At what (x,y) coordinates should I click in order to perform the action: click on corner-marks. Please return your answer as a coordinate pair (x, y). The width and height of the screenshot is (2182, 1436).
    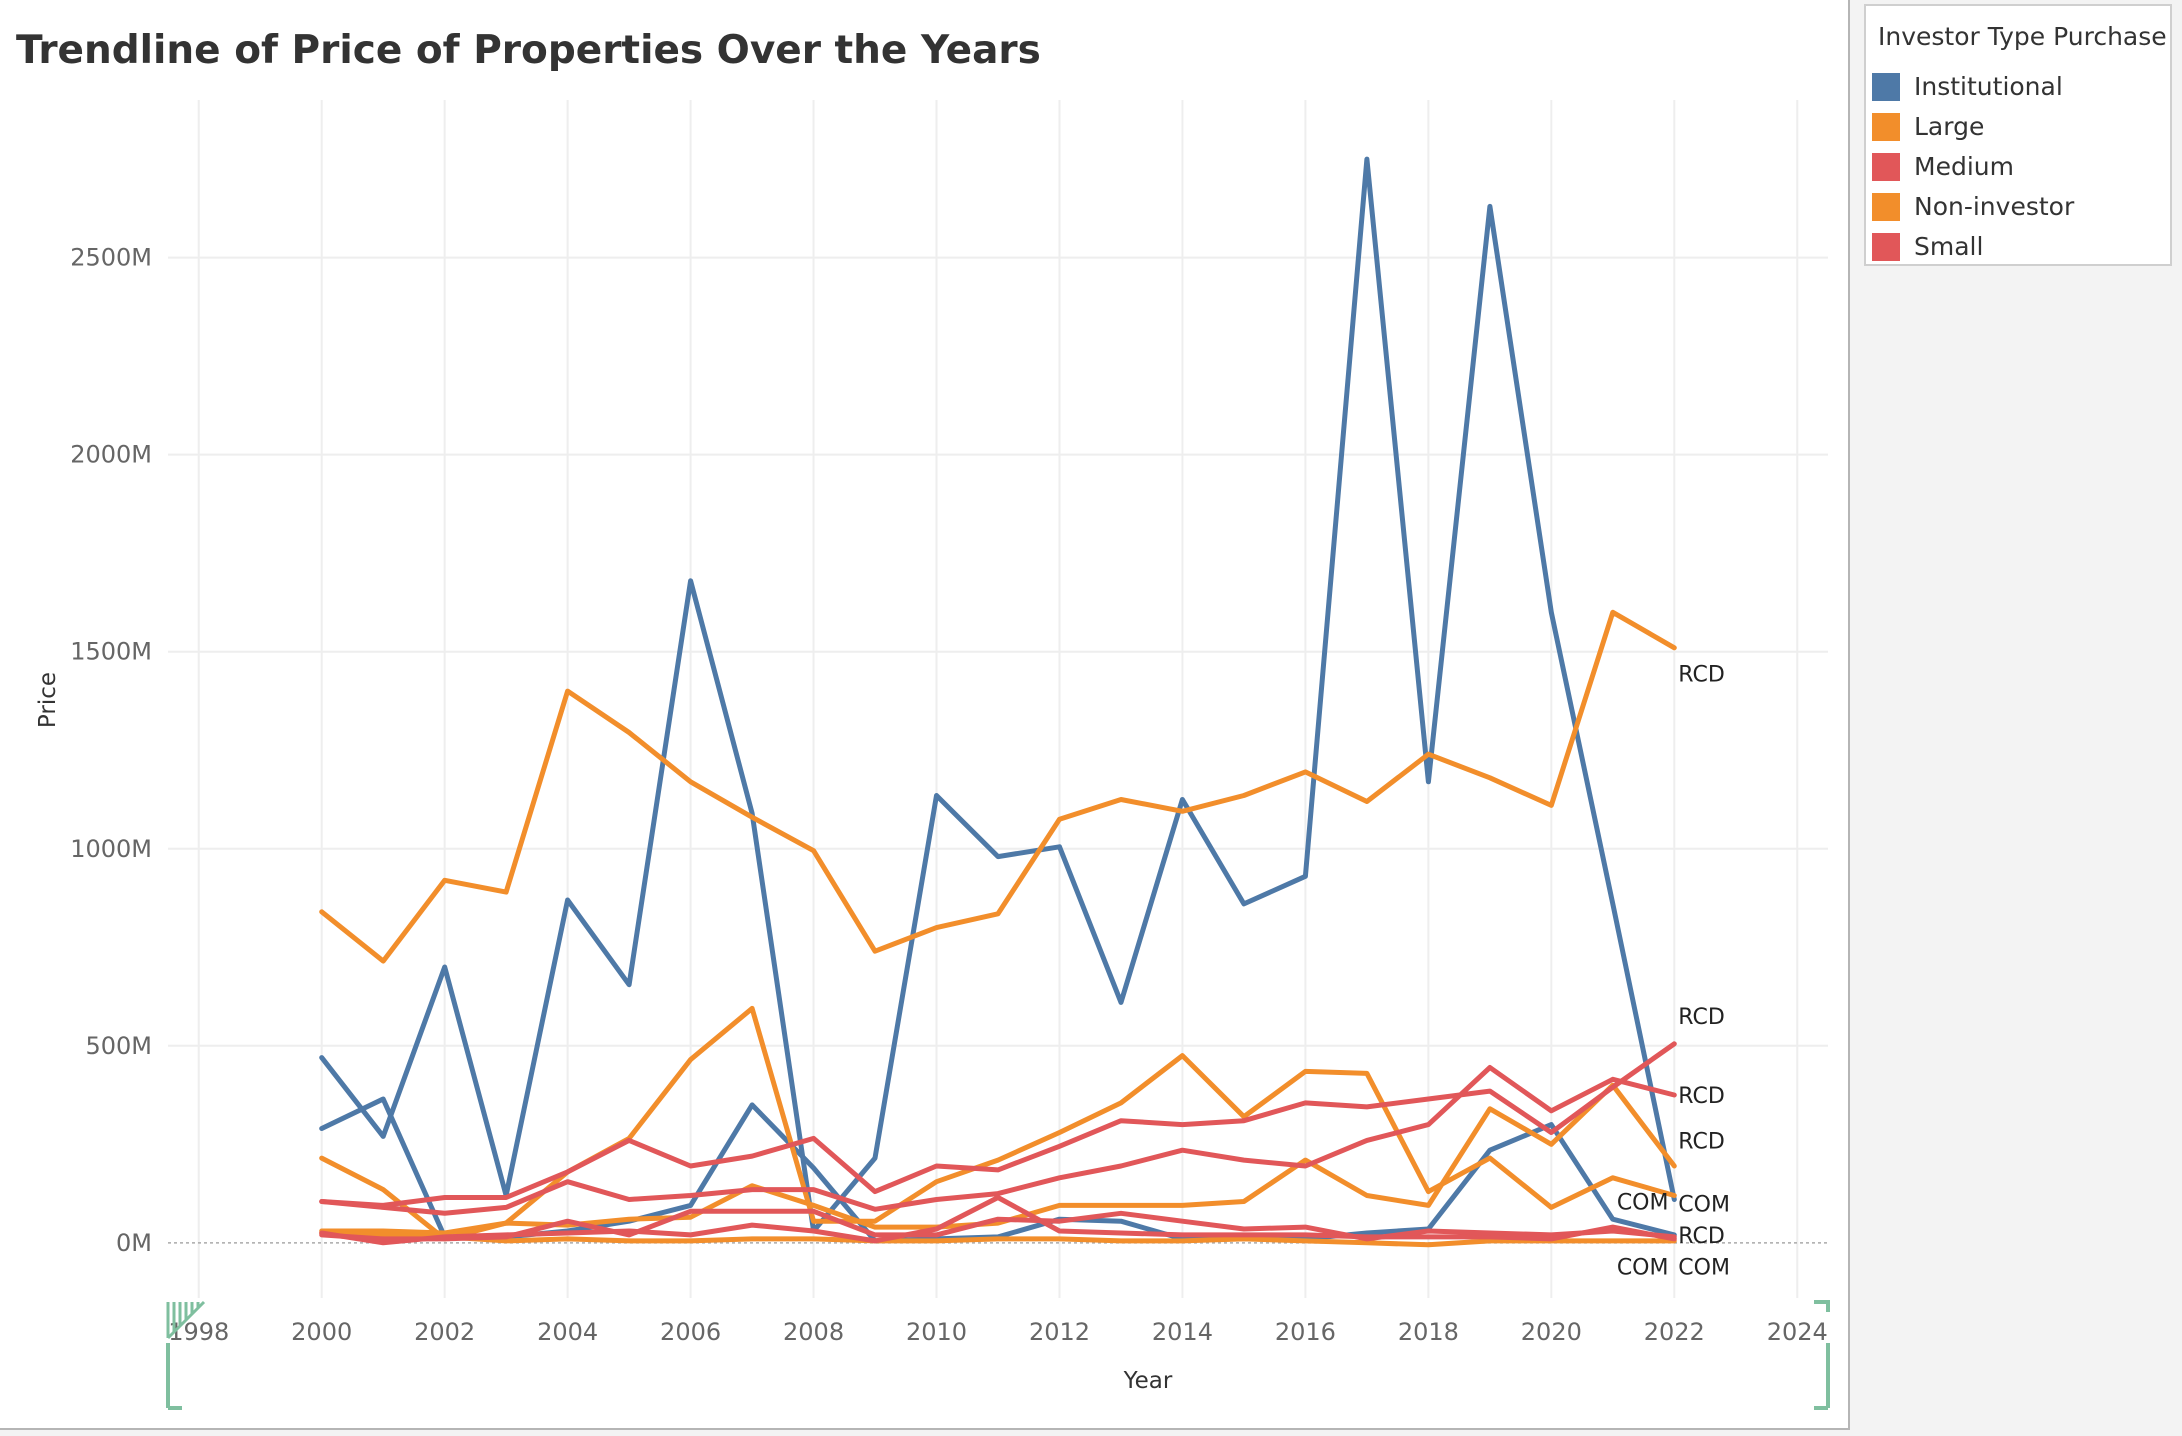
    Looking at the image, I should click on (998, 1355).